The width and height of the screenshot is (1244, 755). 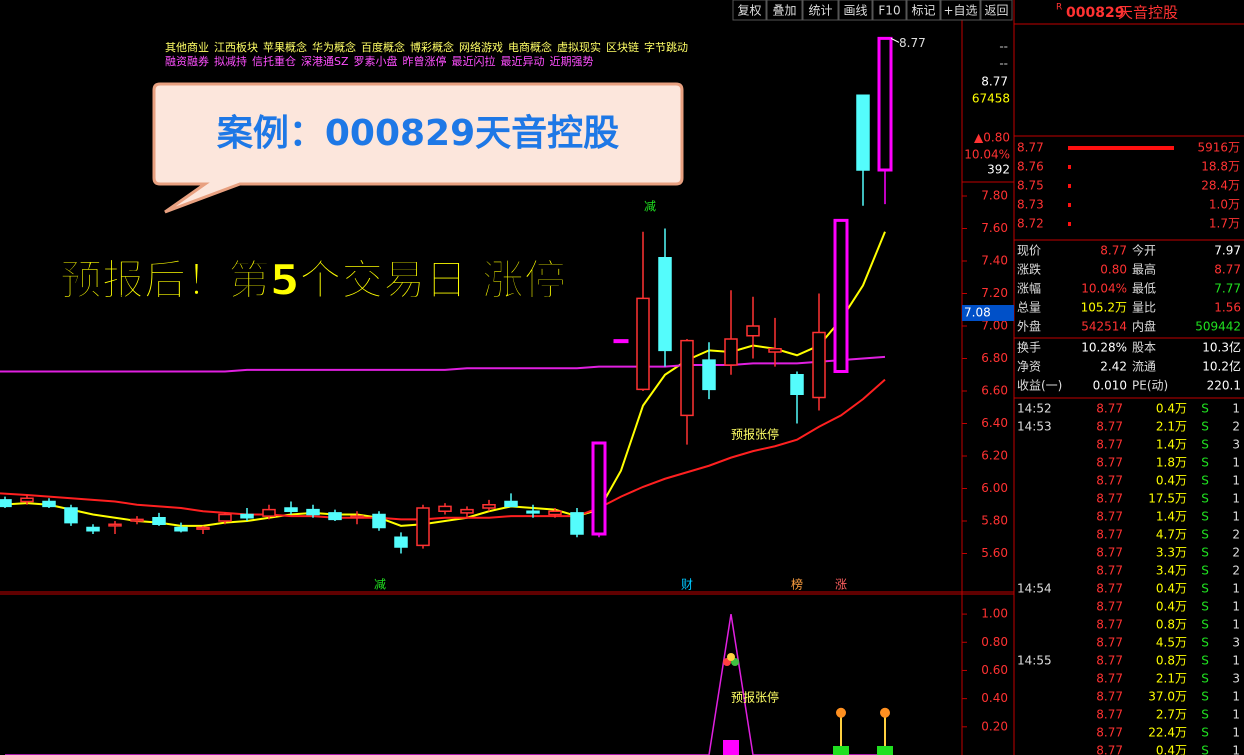 What do you see at coordinates (523, 61) in the screenshot?
I see `tag: 最近异动` at bounding box center [523, 61].